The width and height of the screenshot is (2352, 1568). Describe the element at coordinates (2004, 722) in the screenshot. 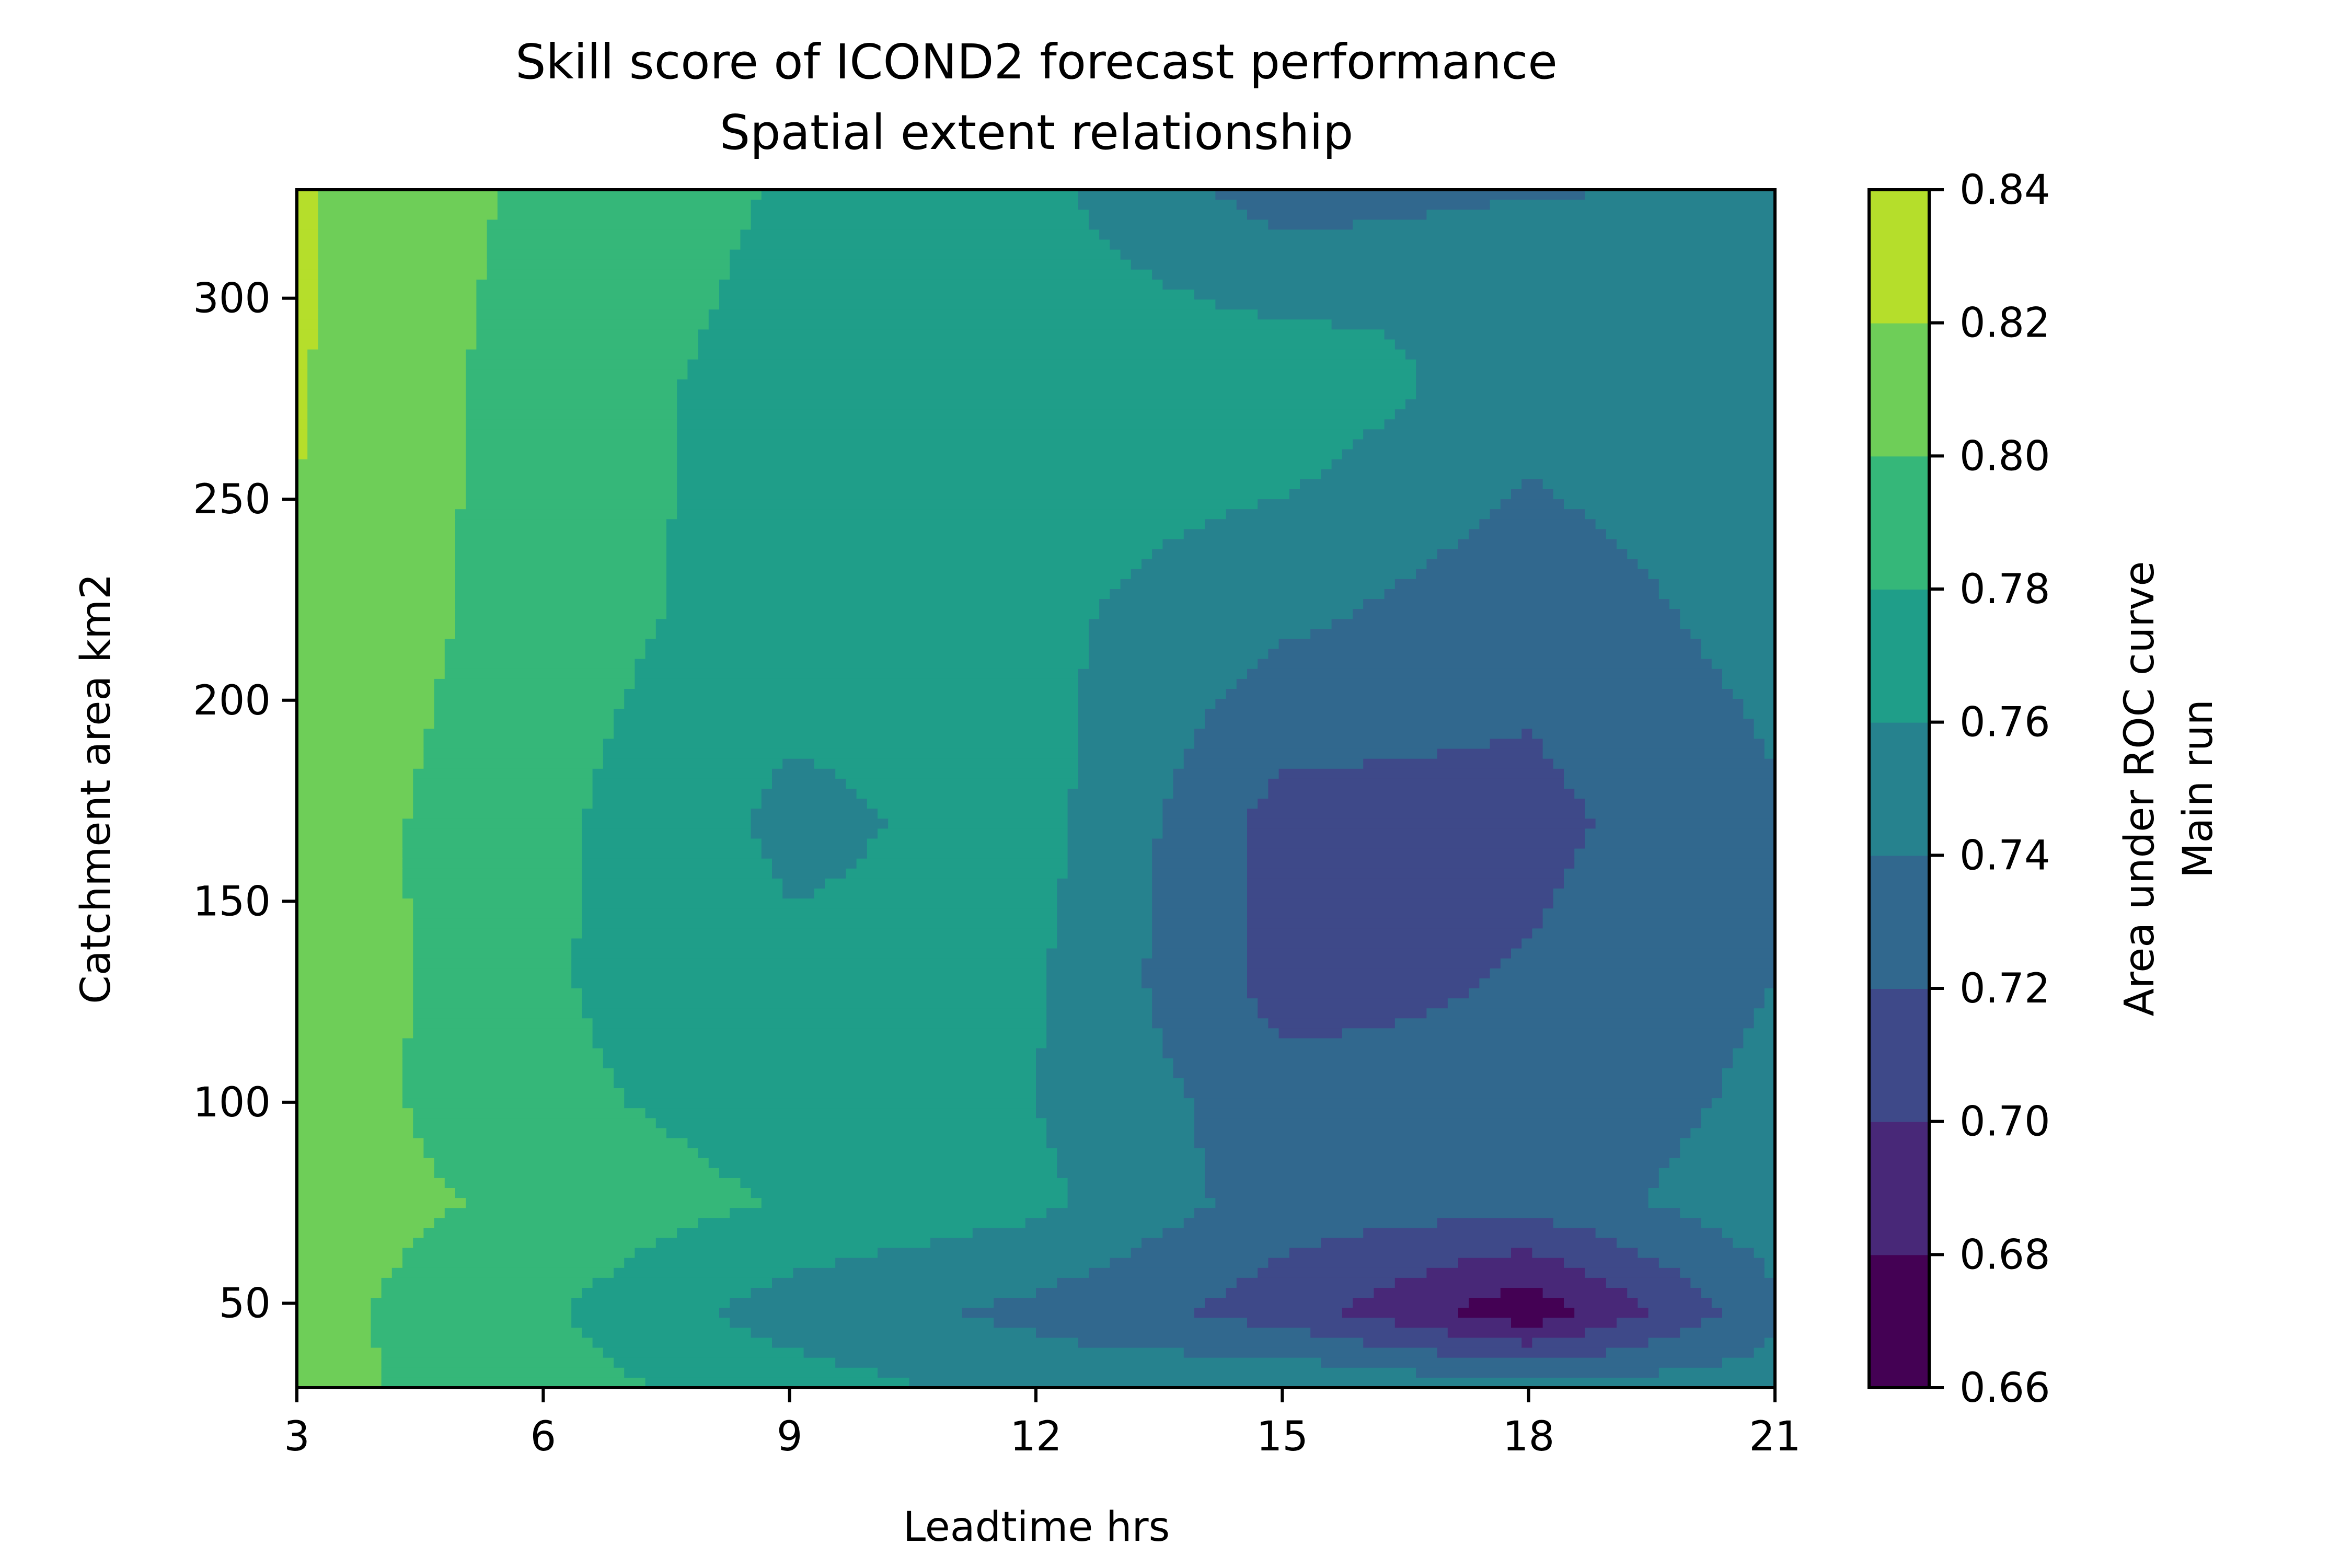

I see `colorbar-tick-label: 0.76` at that location.